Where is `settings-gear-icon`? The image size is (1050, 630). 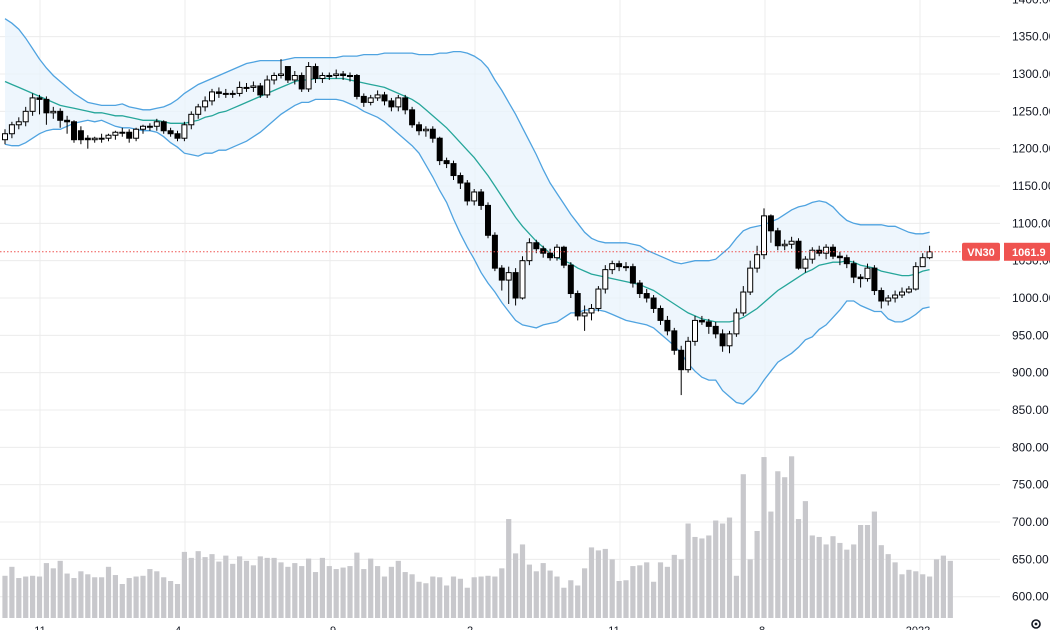 settings-gear-icon is located at coordinates (1036, 624).